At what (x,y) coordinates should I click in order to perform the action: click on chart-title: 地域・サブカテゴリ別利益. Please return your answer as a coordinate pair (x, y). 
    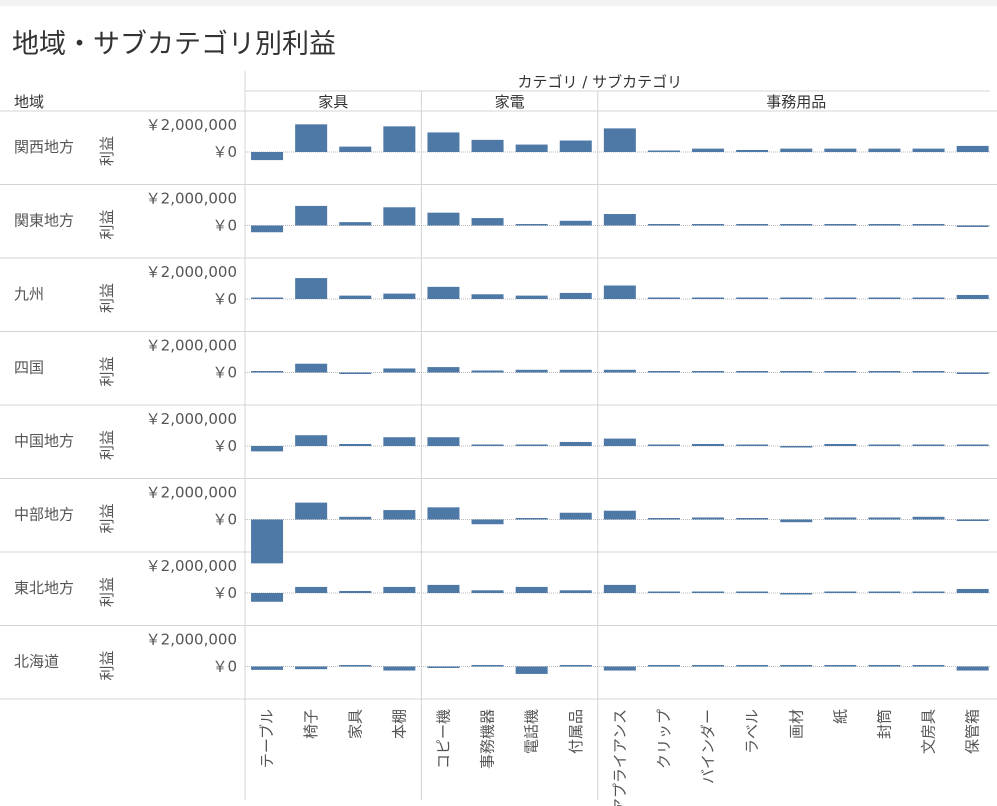
    Looking at the image, I should click on (174, 44).